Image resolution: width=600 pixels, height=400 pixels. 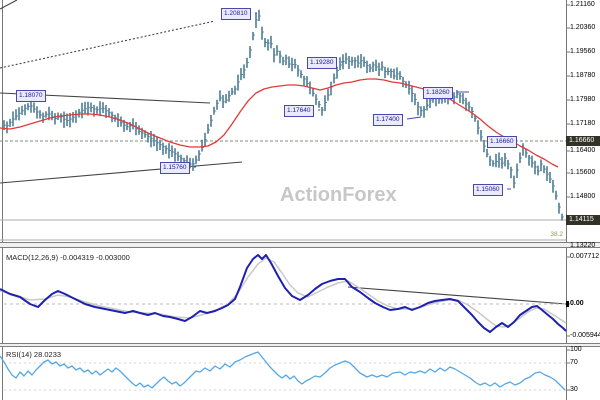 What do you see at coordinates (488, 190) in the screenshot?
I see `price-tag-1-15060: 1.15060` at bounding box center [488, 190].